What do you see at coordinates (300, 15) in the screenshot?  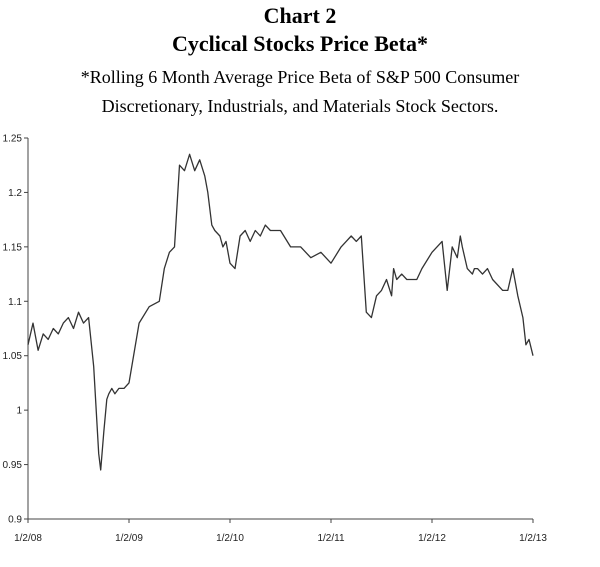 I see `chart-number-title: Chart 2` at bounding box center [300, 15].